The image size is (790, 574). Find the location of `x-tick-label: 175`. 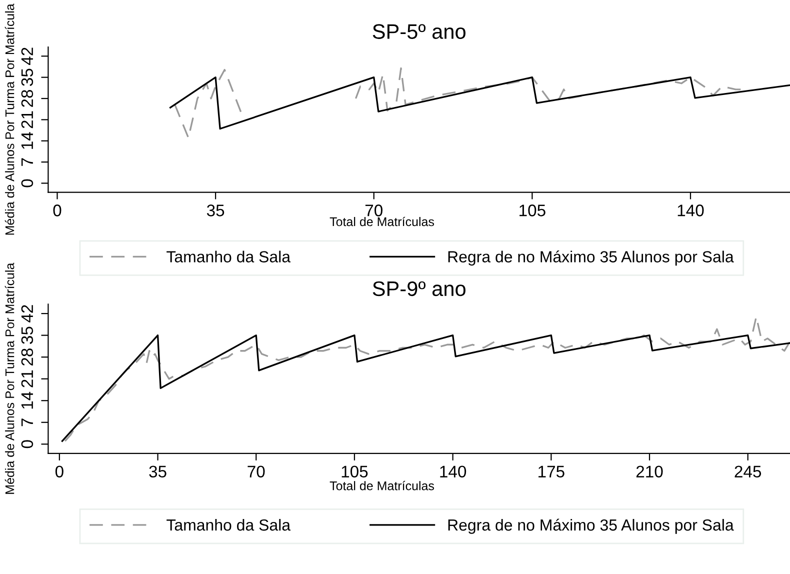

x-tick-label: 175 is located at coordinates (551, 472).